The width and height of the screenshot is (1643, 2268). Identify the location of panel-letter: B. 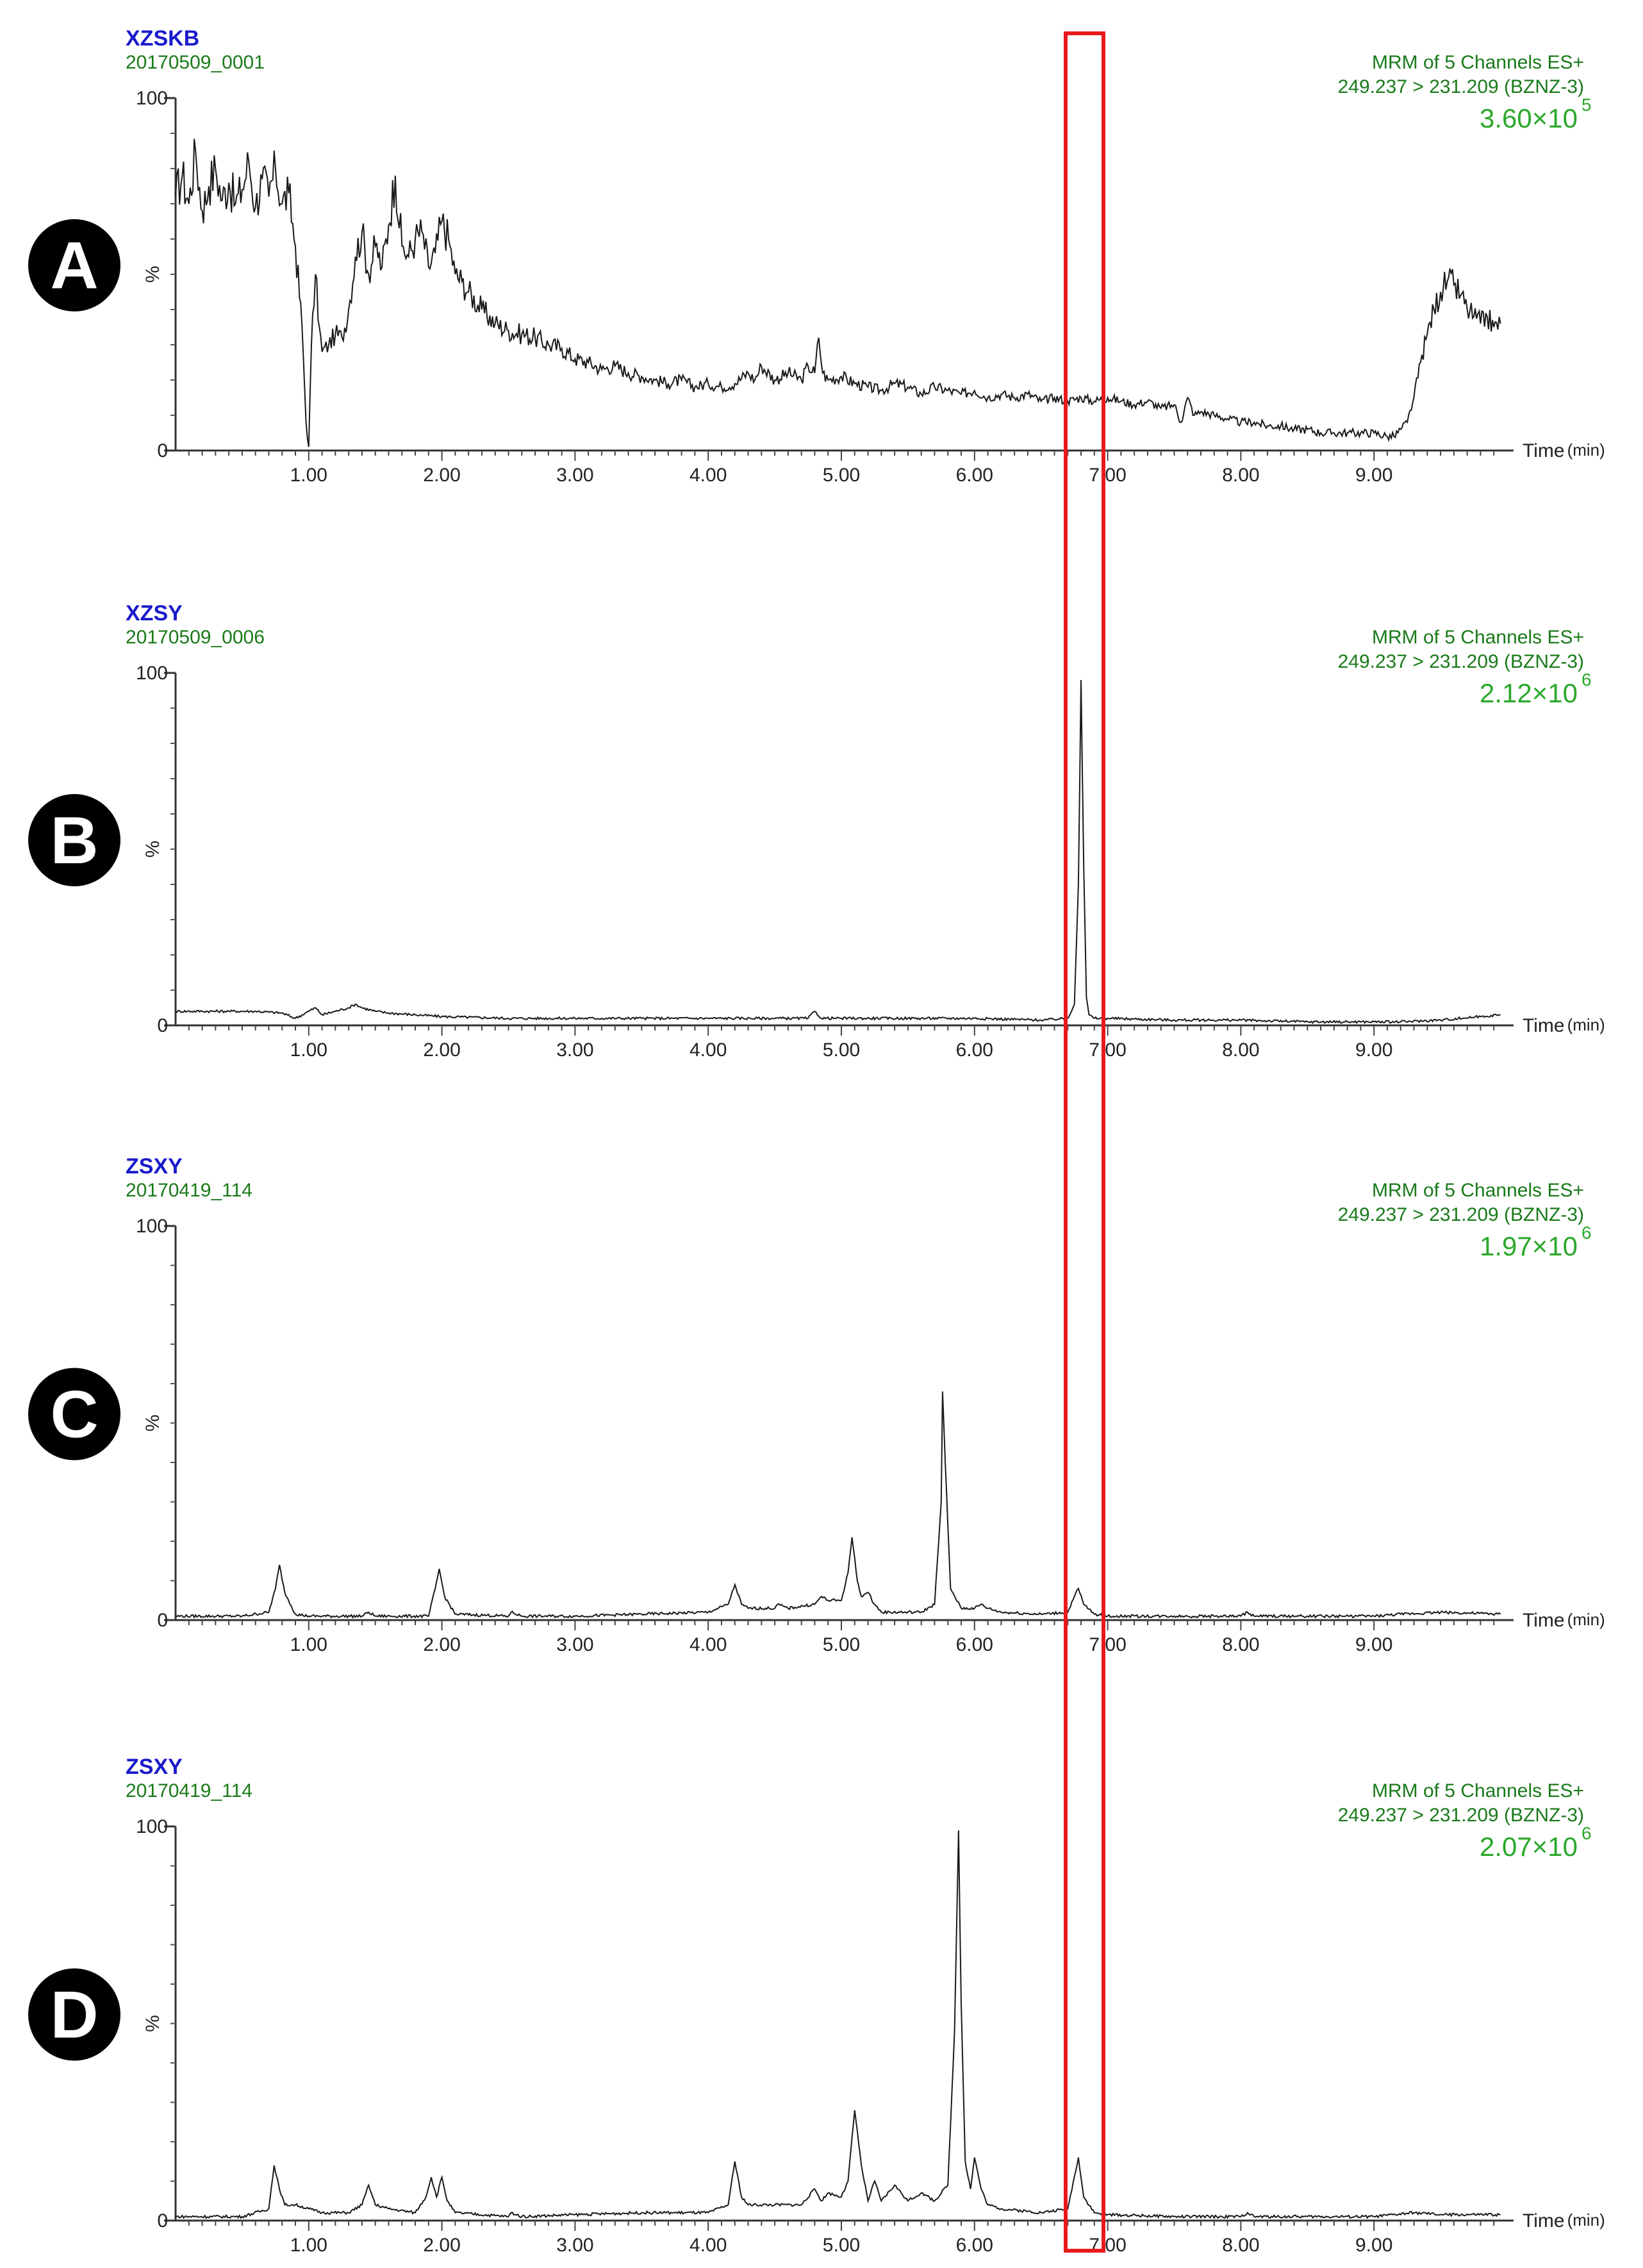
(74, 841).